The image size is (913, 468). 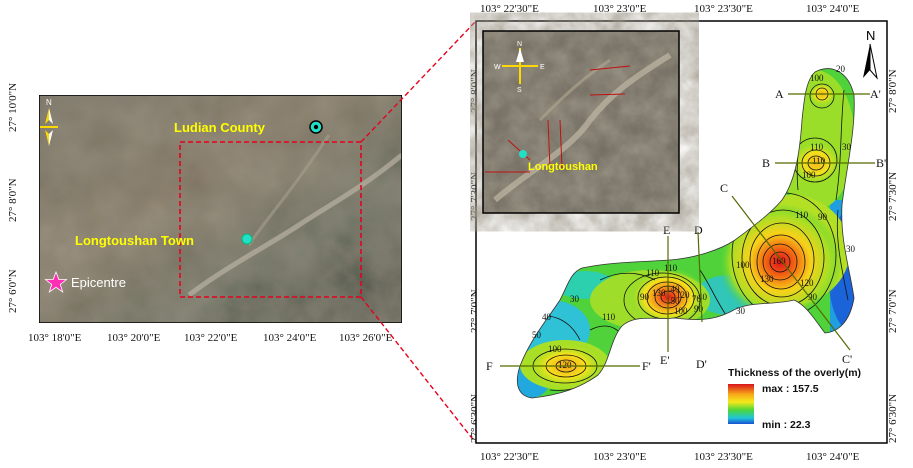 I want to click on right-bottom-x-tick-1: 103° 22'30"E, so click(x=509, y=457).